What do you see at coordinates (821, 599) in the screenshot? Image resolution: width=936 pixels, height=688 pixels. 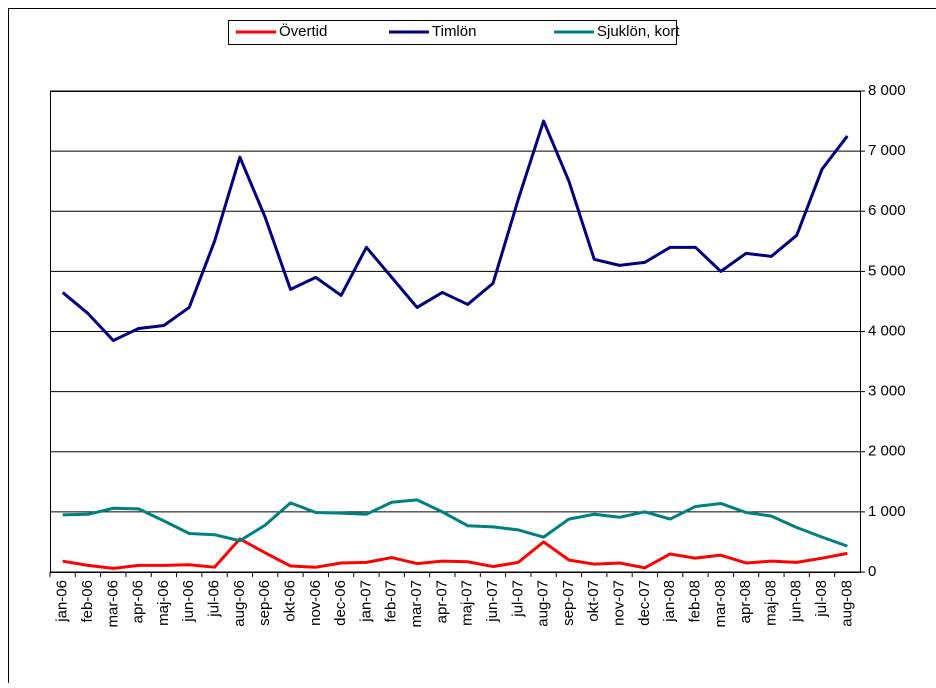 I see `x-tick-label: jul-08` at bounding box center [821, 599].